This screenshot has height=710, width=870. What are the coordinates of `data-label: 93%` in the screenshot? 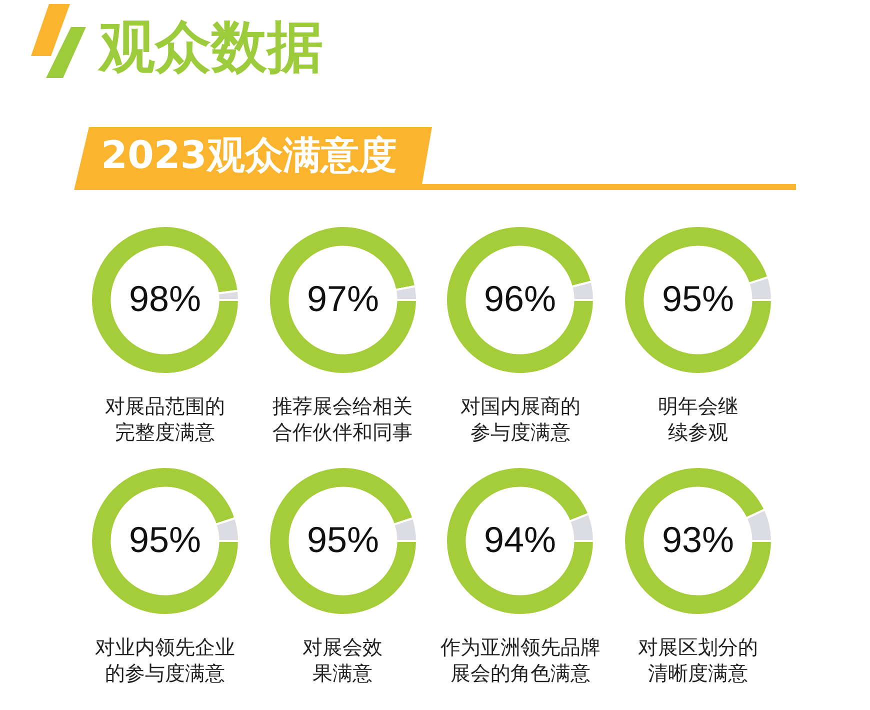 It's located at (698, 539).